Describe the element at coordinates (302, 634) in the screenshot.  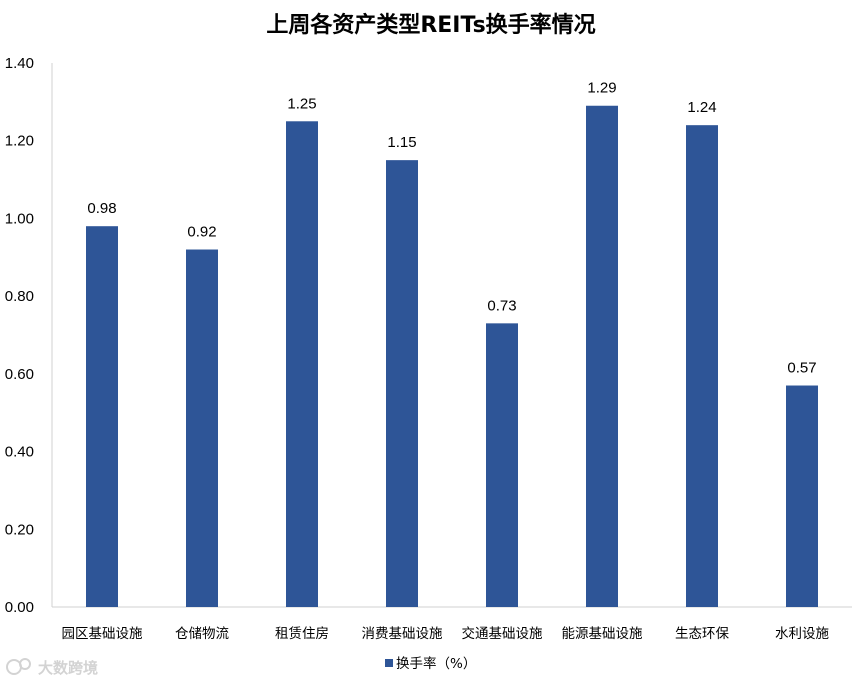
I see `x-tick-label: 租赁住房` at that location.